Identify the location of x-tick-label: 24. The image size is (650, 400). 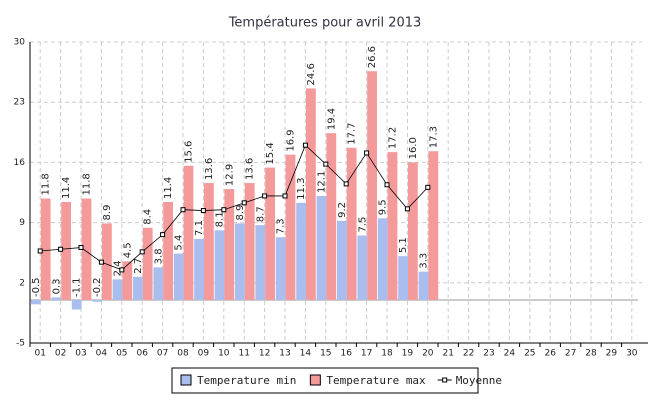
(510, 354).